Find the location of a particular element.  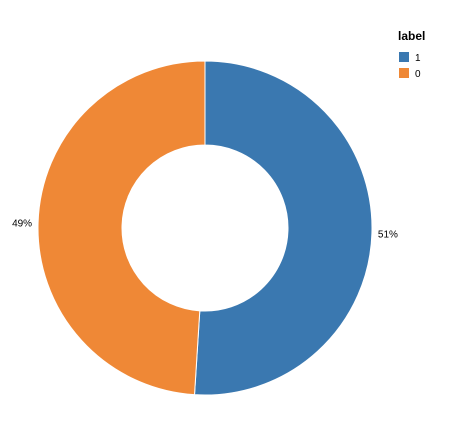

slice-label-1: 51% is located at coordinates (388, 234).